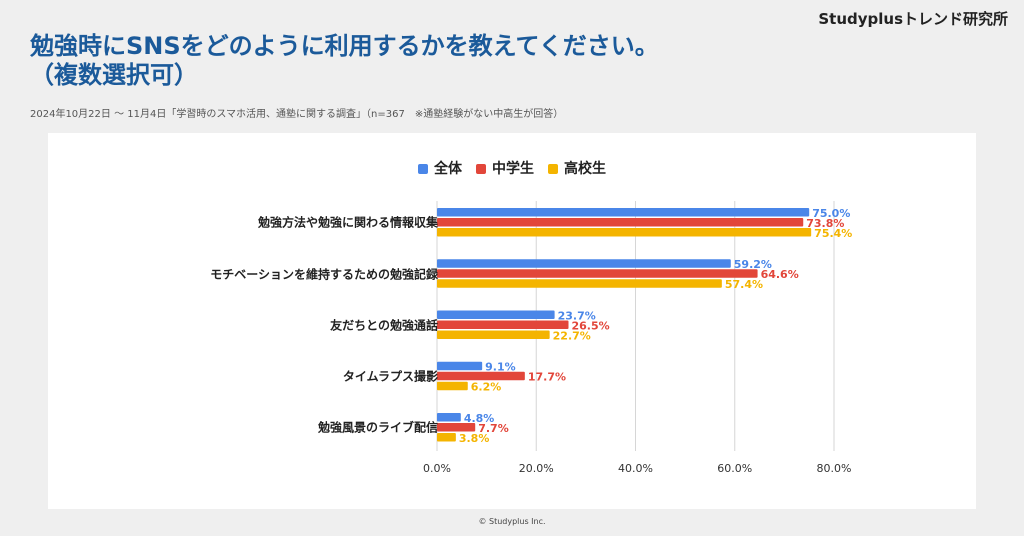  What do you see at coordinates (437, 468) in the screenshot?
I see `x-tick-label: 0.0%` at bounding box center [437, 468].